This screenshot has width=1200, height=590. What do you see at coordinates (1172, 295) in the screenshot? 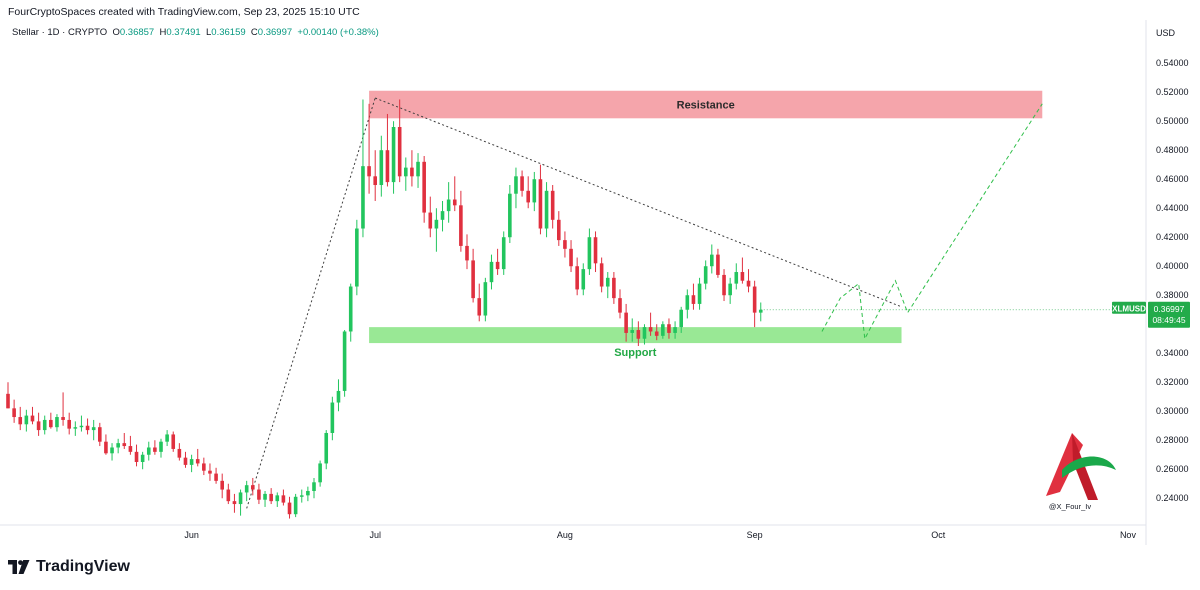
I see `price-tick-label: 0.38000` at bounding box center [1172, 295].